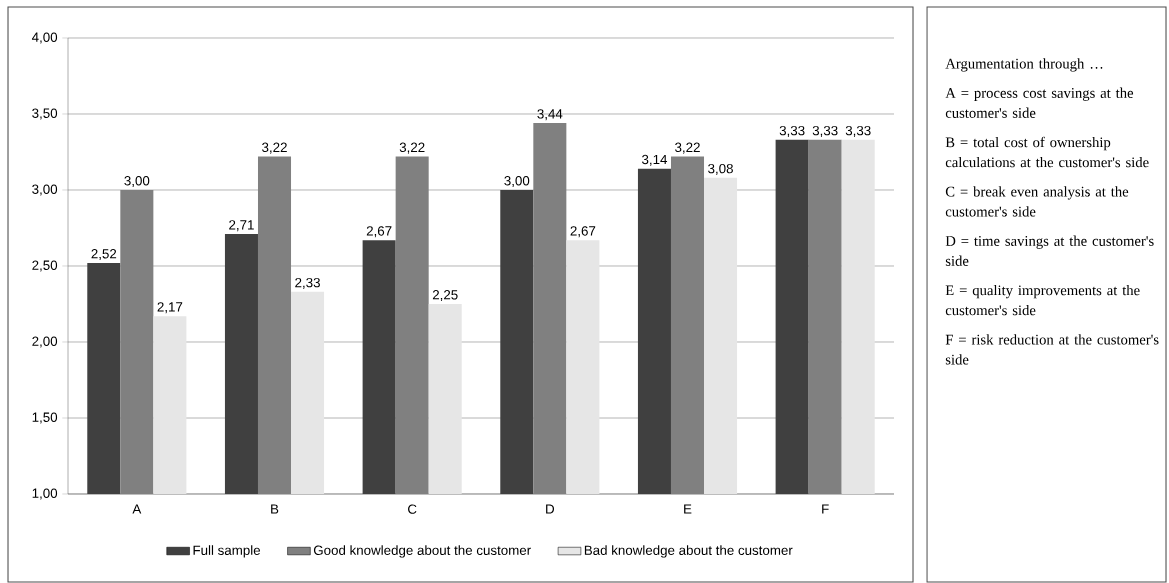 The width and height of the screenshot is (1169, 583). I want to click on text: C = break even analysis at the customer's side, so click(1037, 201).